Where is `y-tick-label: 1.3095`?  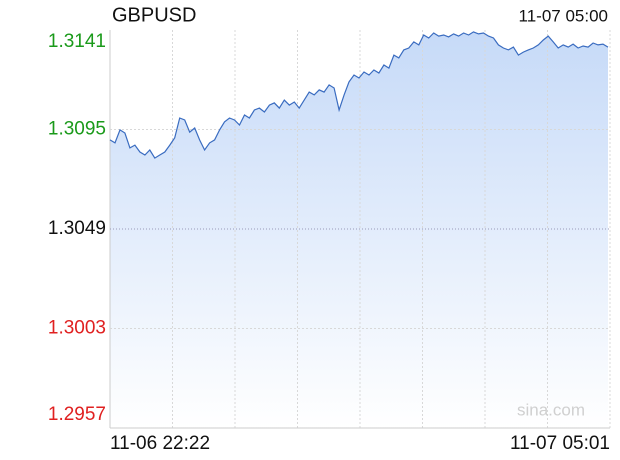 y-tick-label: 1.3095 is located at coordinates (77, 129).